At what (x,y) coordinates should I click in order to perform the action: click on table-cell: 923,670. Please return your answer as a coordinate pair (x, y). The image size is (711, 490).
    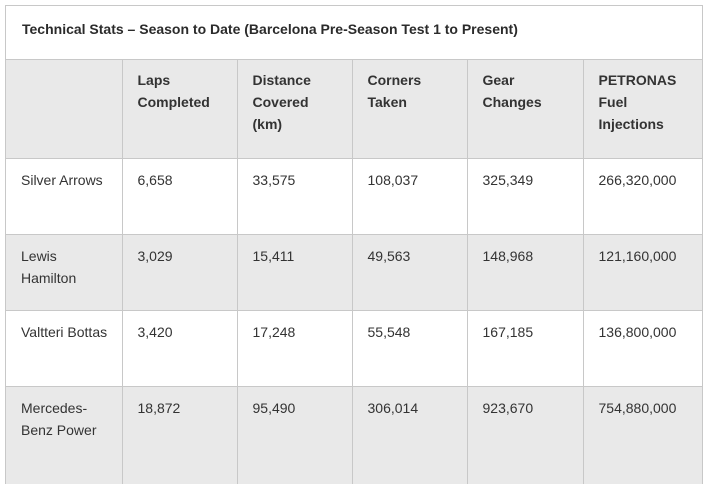
    Looking at the image, I should click on (525, 434).